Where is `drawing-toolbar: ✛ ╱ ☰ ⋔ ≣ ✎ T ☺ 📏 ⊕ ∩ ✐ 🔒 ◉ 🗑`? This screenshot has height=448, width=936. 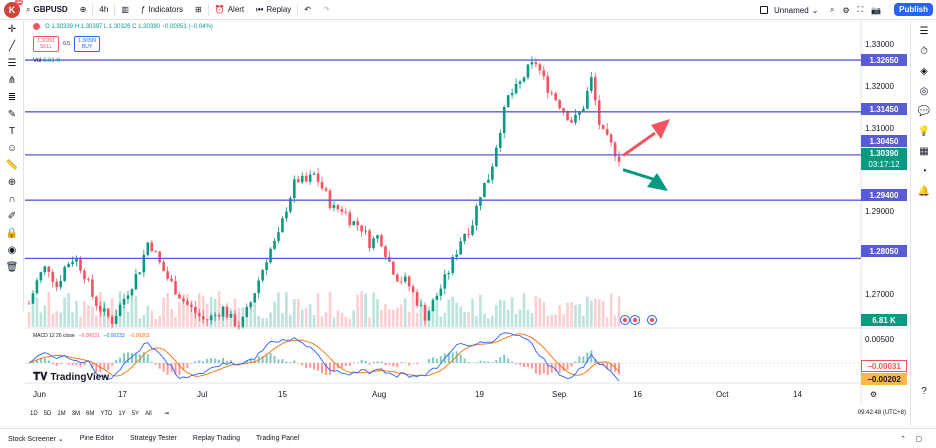 drawing-toolbar: ✛ ╱ ☰ ⋔ ≣ ✎ T ☺ 📏 ⊕ ∩ ✐ 🔒 ◉ 🗑 is located at coordinates (12, 166).